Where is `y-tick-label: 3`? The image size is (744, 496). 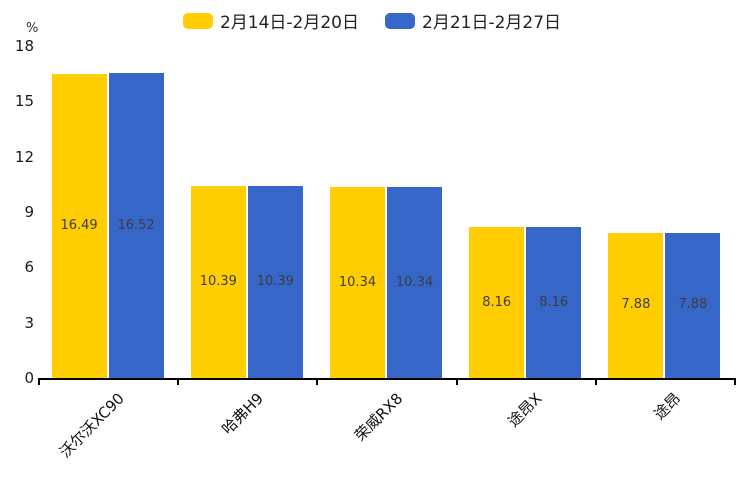 y-tick-label: 3 is located at coordinates (29, 322).